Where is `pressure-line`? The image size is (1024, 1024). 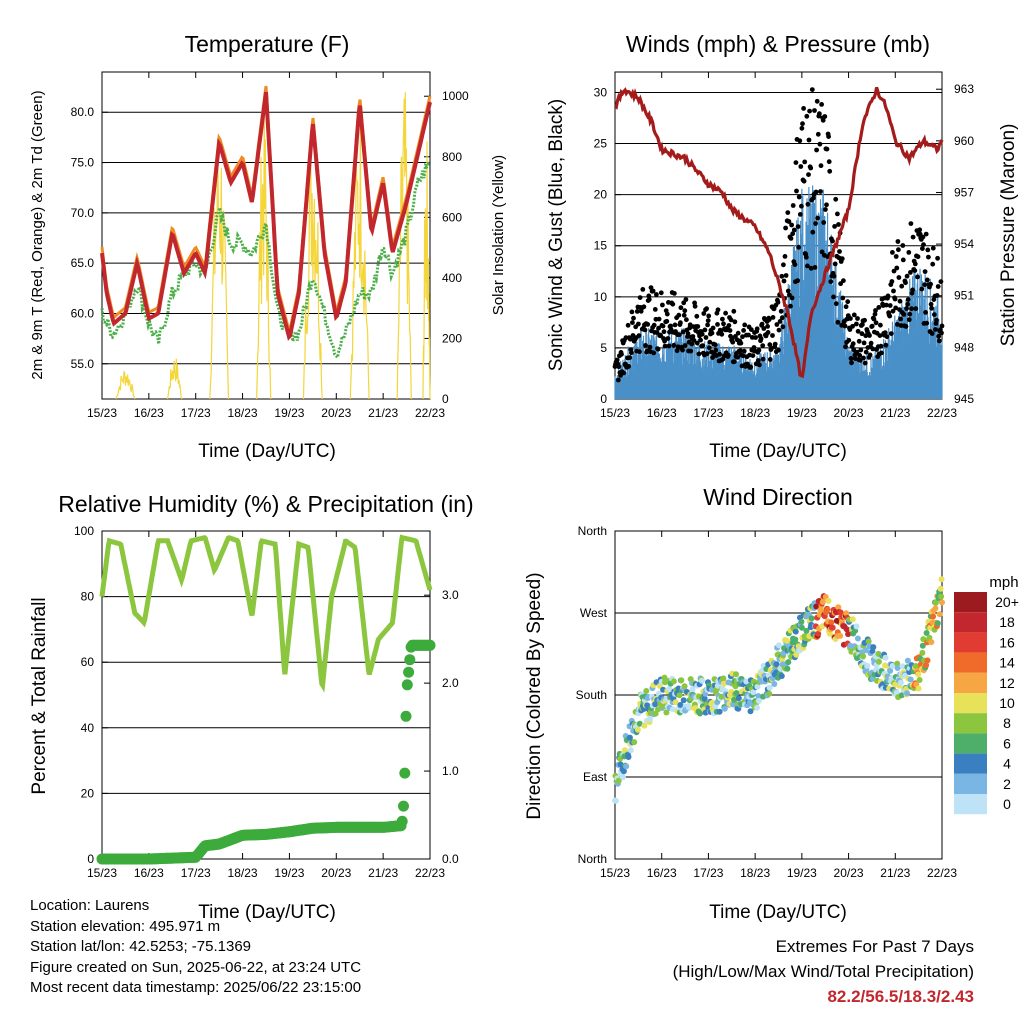 pressure-line is located at coordinates (778, 232).